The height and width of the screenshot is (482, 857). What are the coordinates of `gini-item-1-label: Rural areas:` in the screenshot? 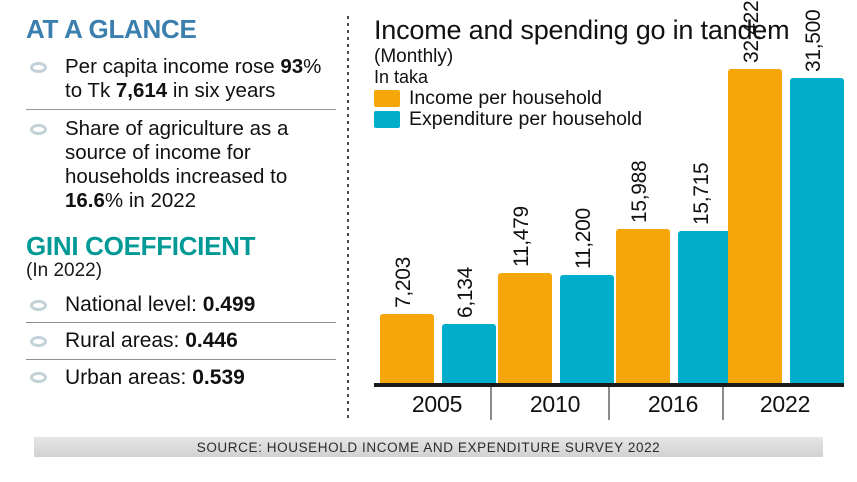 It's located at (122, 341).